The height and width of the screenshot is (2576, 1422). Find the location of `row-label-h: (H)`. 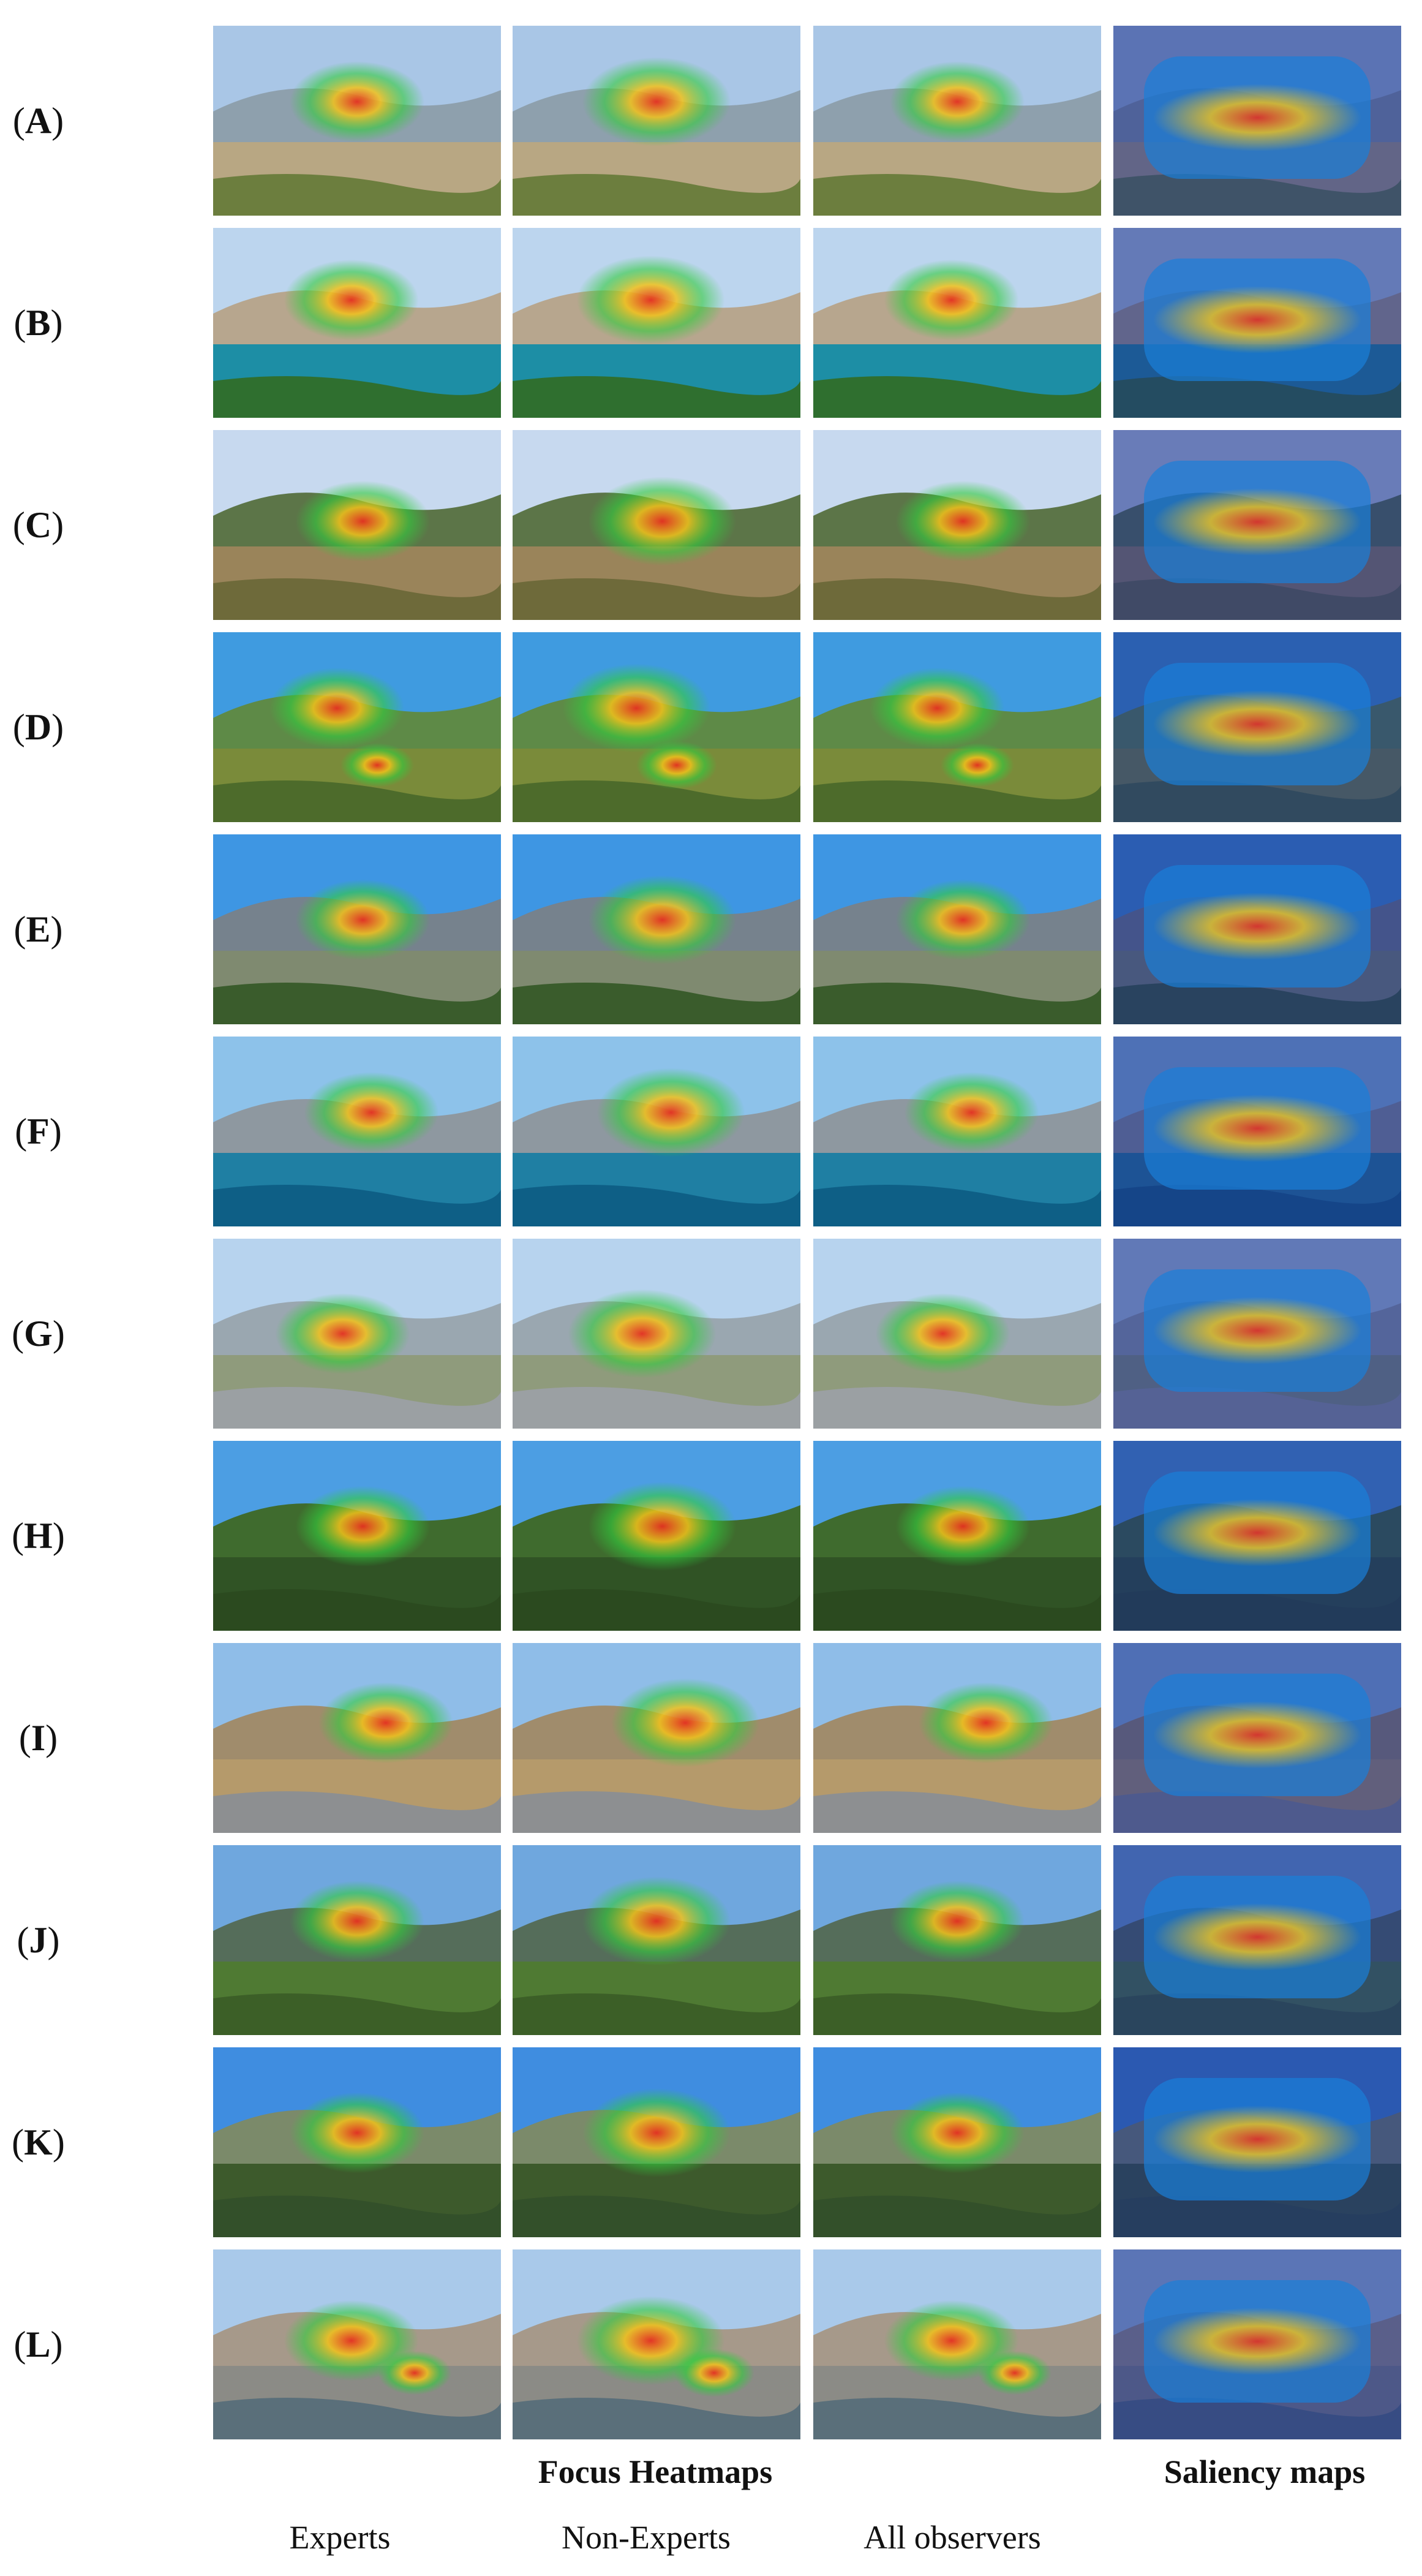

row-label-h: (H) is located at coordinates (38, 1536).